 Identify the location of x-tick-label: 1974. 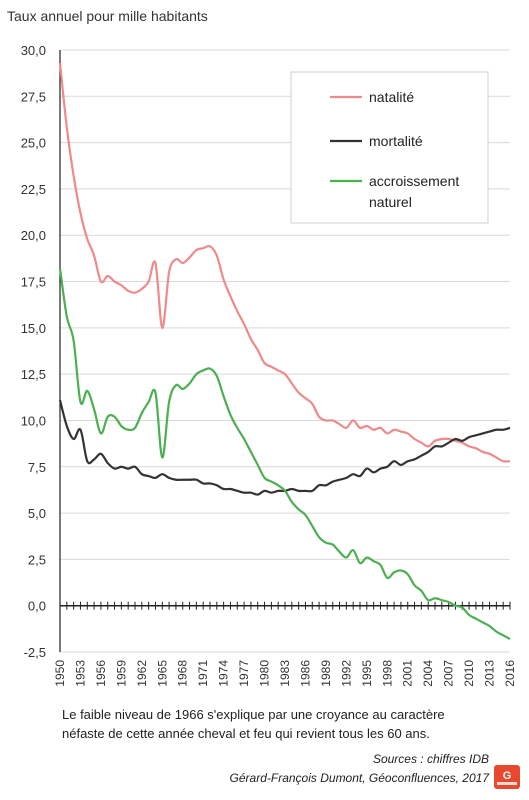
(224, 673).